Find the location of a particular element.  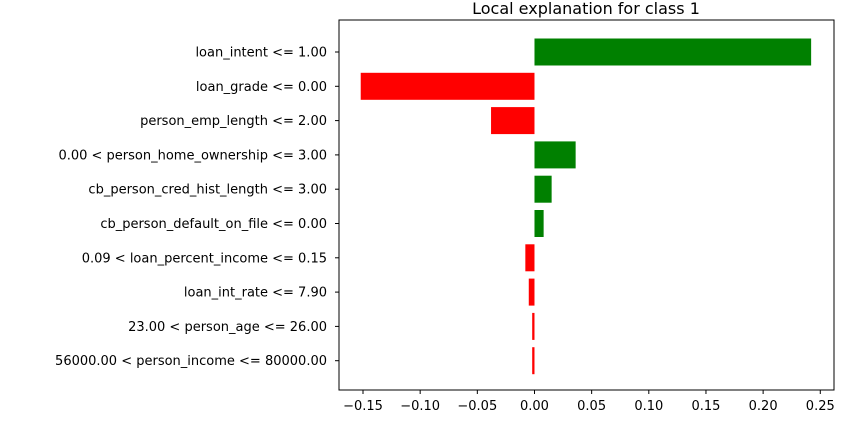

y-tick-label: cb_person_cred_hist_length <= 3.00 is located at coordinates (207, 190).